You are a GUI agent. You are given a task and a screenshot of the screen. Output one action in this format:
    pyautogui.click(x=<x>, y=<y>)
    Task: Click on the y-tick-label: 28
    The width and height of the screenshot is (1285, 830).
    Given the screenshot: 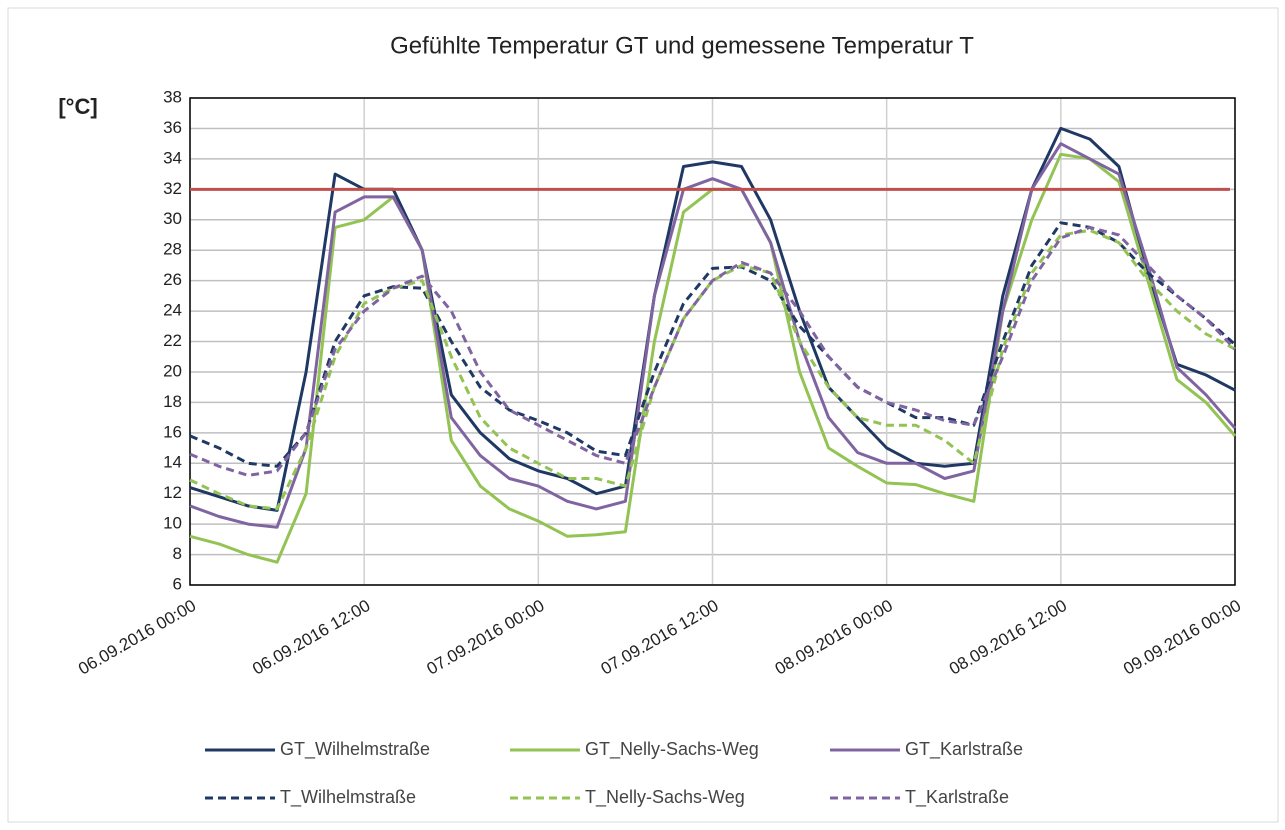 What is the action you would take?
    pyautogui.click(x=172, y=249)
    